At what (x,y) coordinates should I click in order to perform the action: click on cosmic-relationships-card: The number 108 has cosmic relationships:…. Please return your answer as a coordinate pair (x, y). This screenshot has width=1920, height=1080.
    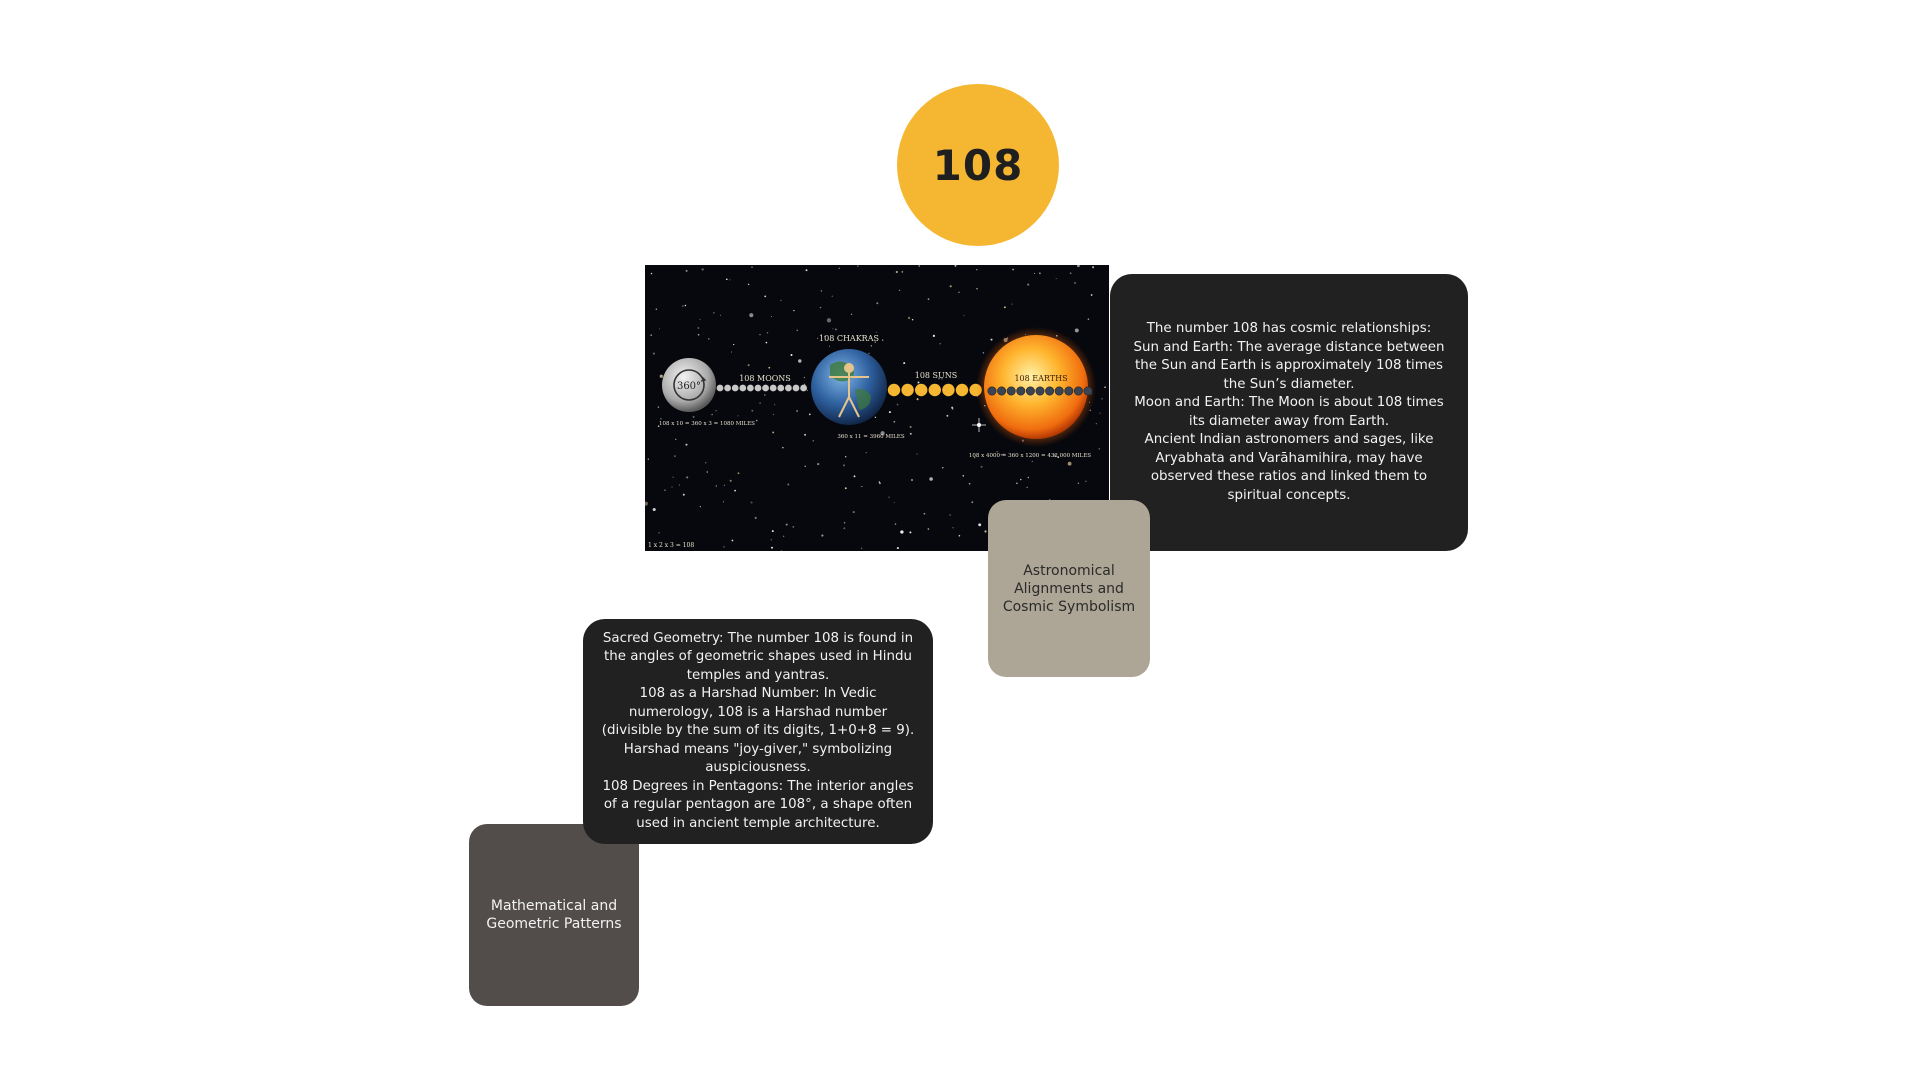
    Looking at the image, I should click on (1289, 412).